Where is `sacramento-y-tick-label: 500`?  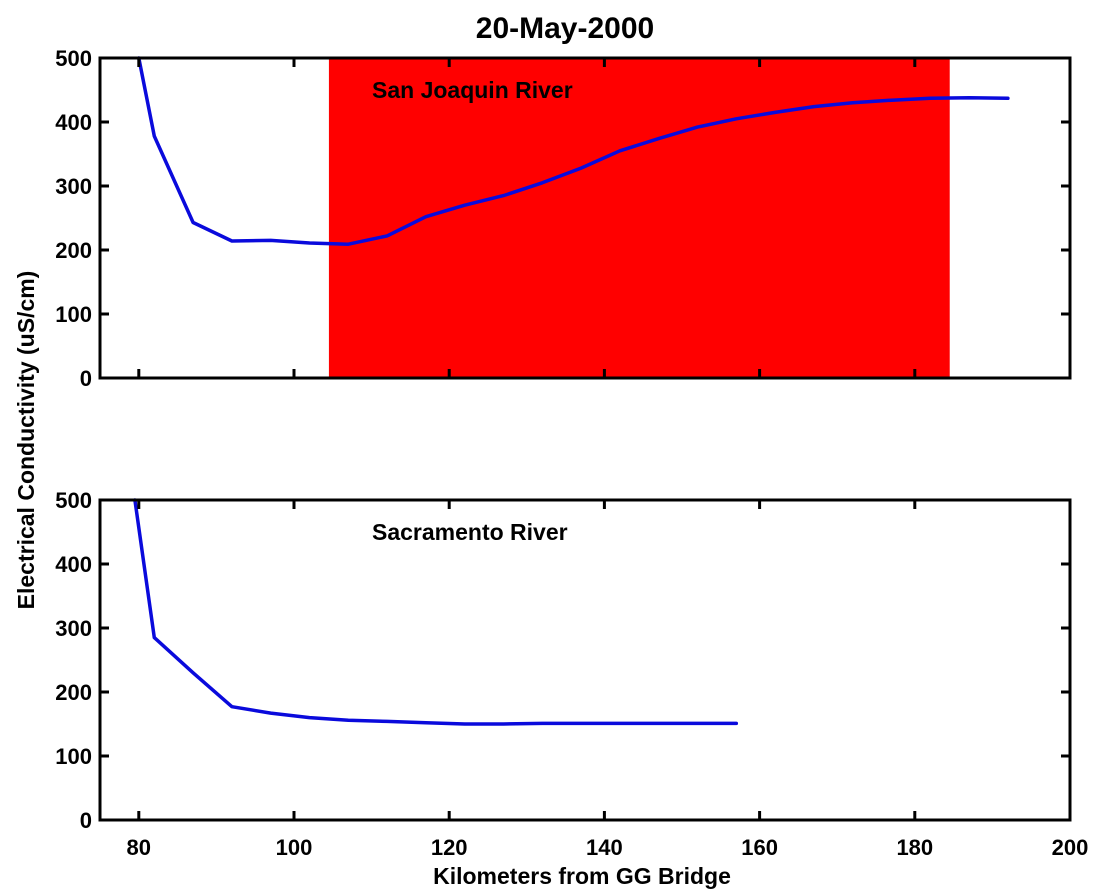 sacramento-y-tick-label: 500 is located at coordinates (73, 500).